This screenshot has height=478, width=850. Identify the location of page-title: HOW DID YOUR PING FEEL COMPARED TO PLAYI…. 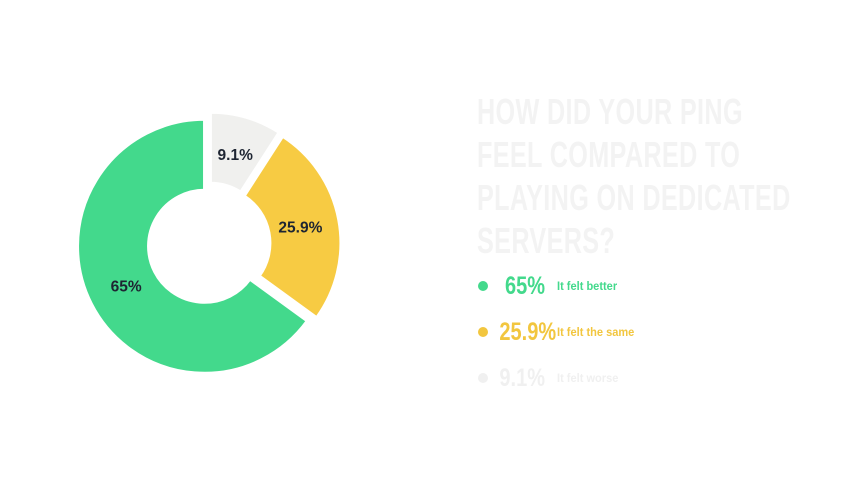
(641, 176).